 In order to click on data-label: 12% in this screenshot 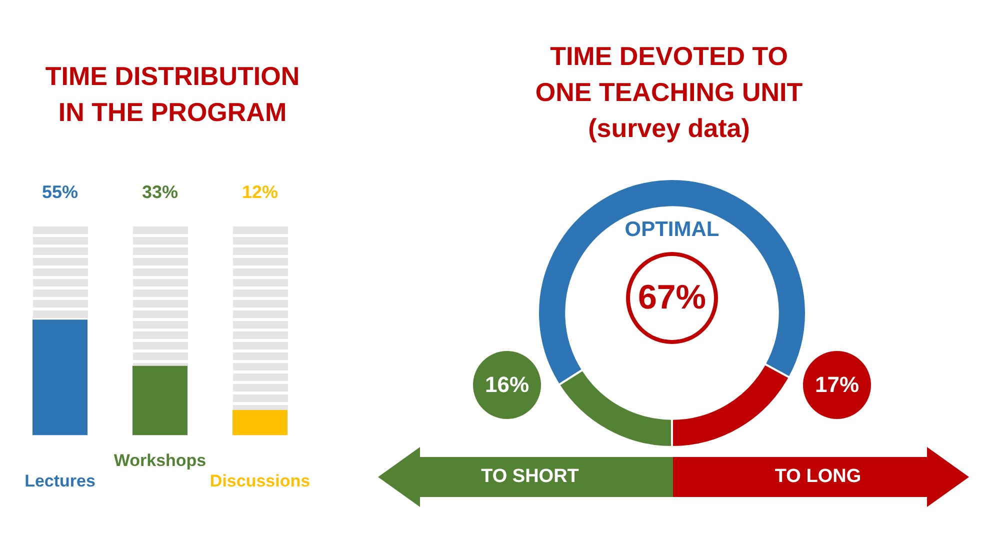, I will do `click(260, 192)`.